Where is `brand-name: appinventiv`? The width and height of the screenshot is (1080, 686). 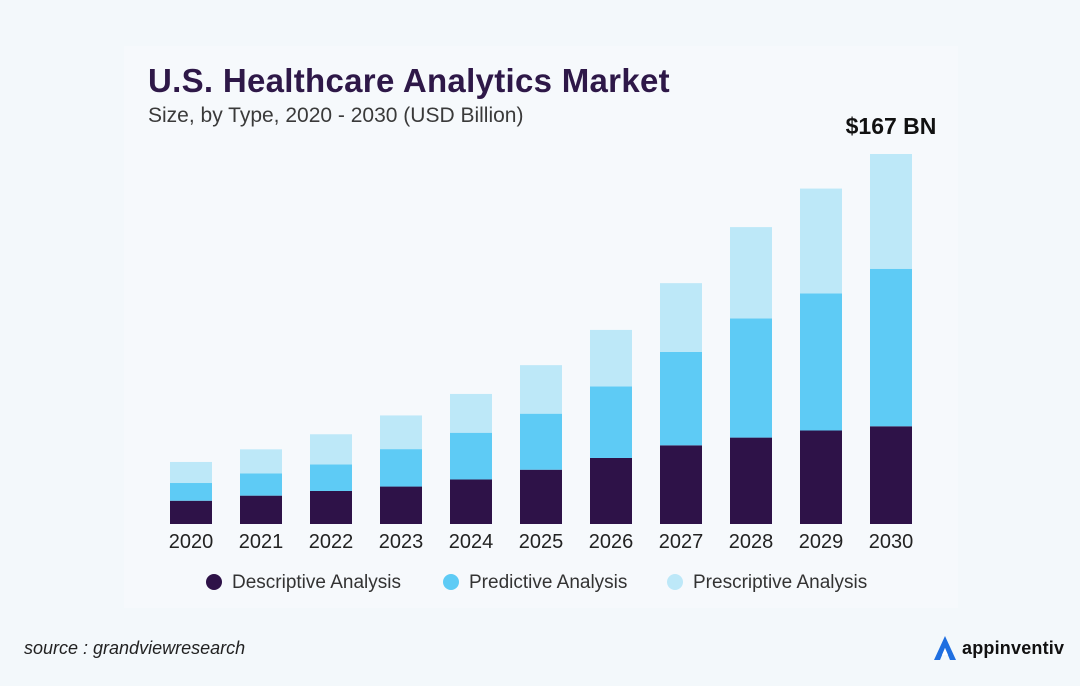 brand-name: appinventiv is located at coordinates (1013, 647).